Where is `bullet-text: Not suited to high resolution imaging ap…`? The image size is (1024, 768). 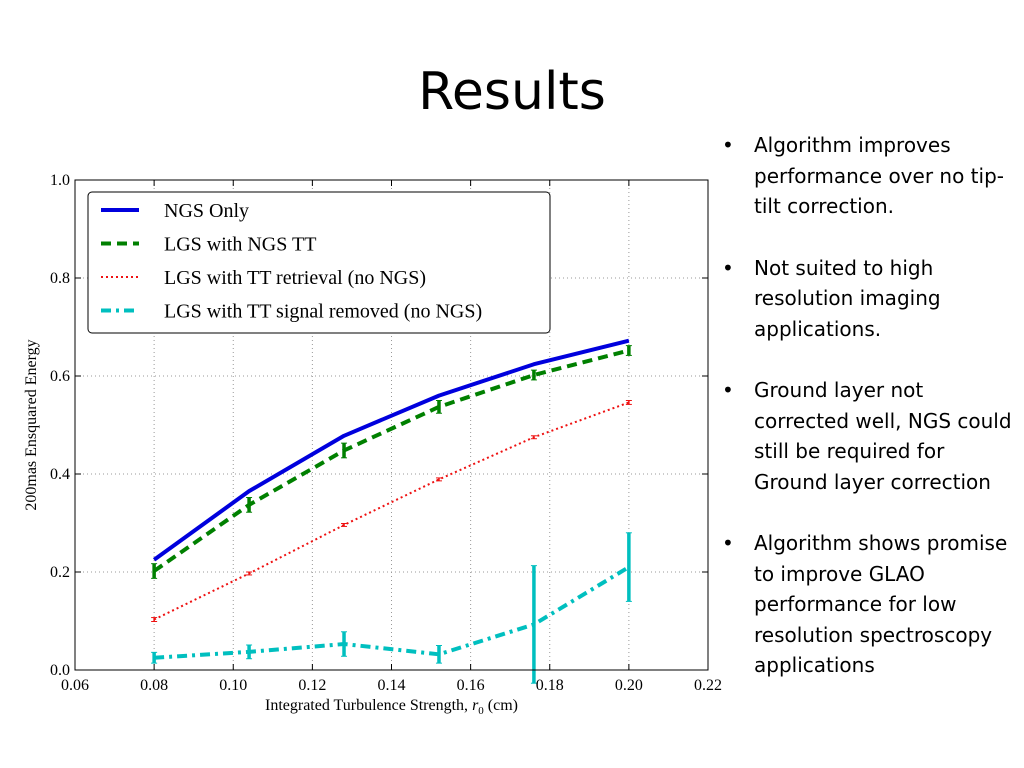 bullet-text: Not suited to high resolution imaging ap… is located at coordinates (847, 298).